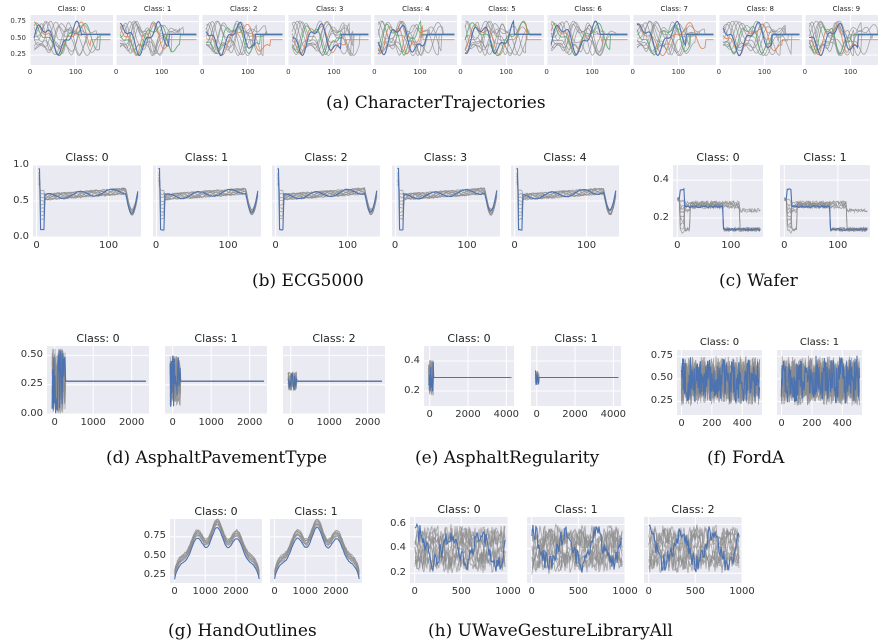 This screenshot has height=641, width=878. What do you see at coordinates (719, 342) in the screenshot?
I see `panel-title-f-0: Class: 0` at bounding box center [719, 342].